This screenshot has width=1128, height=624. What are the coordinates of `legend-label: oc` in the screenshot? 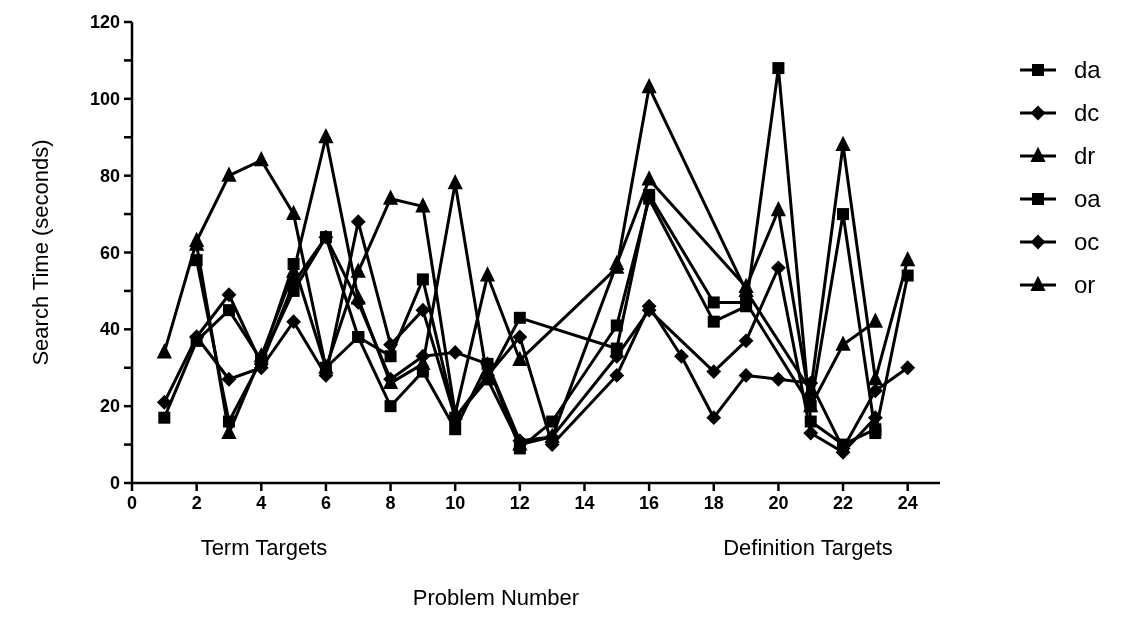 It's located at (1087, 241).